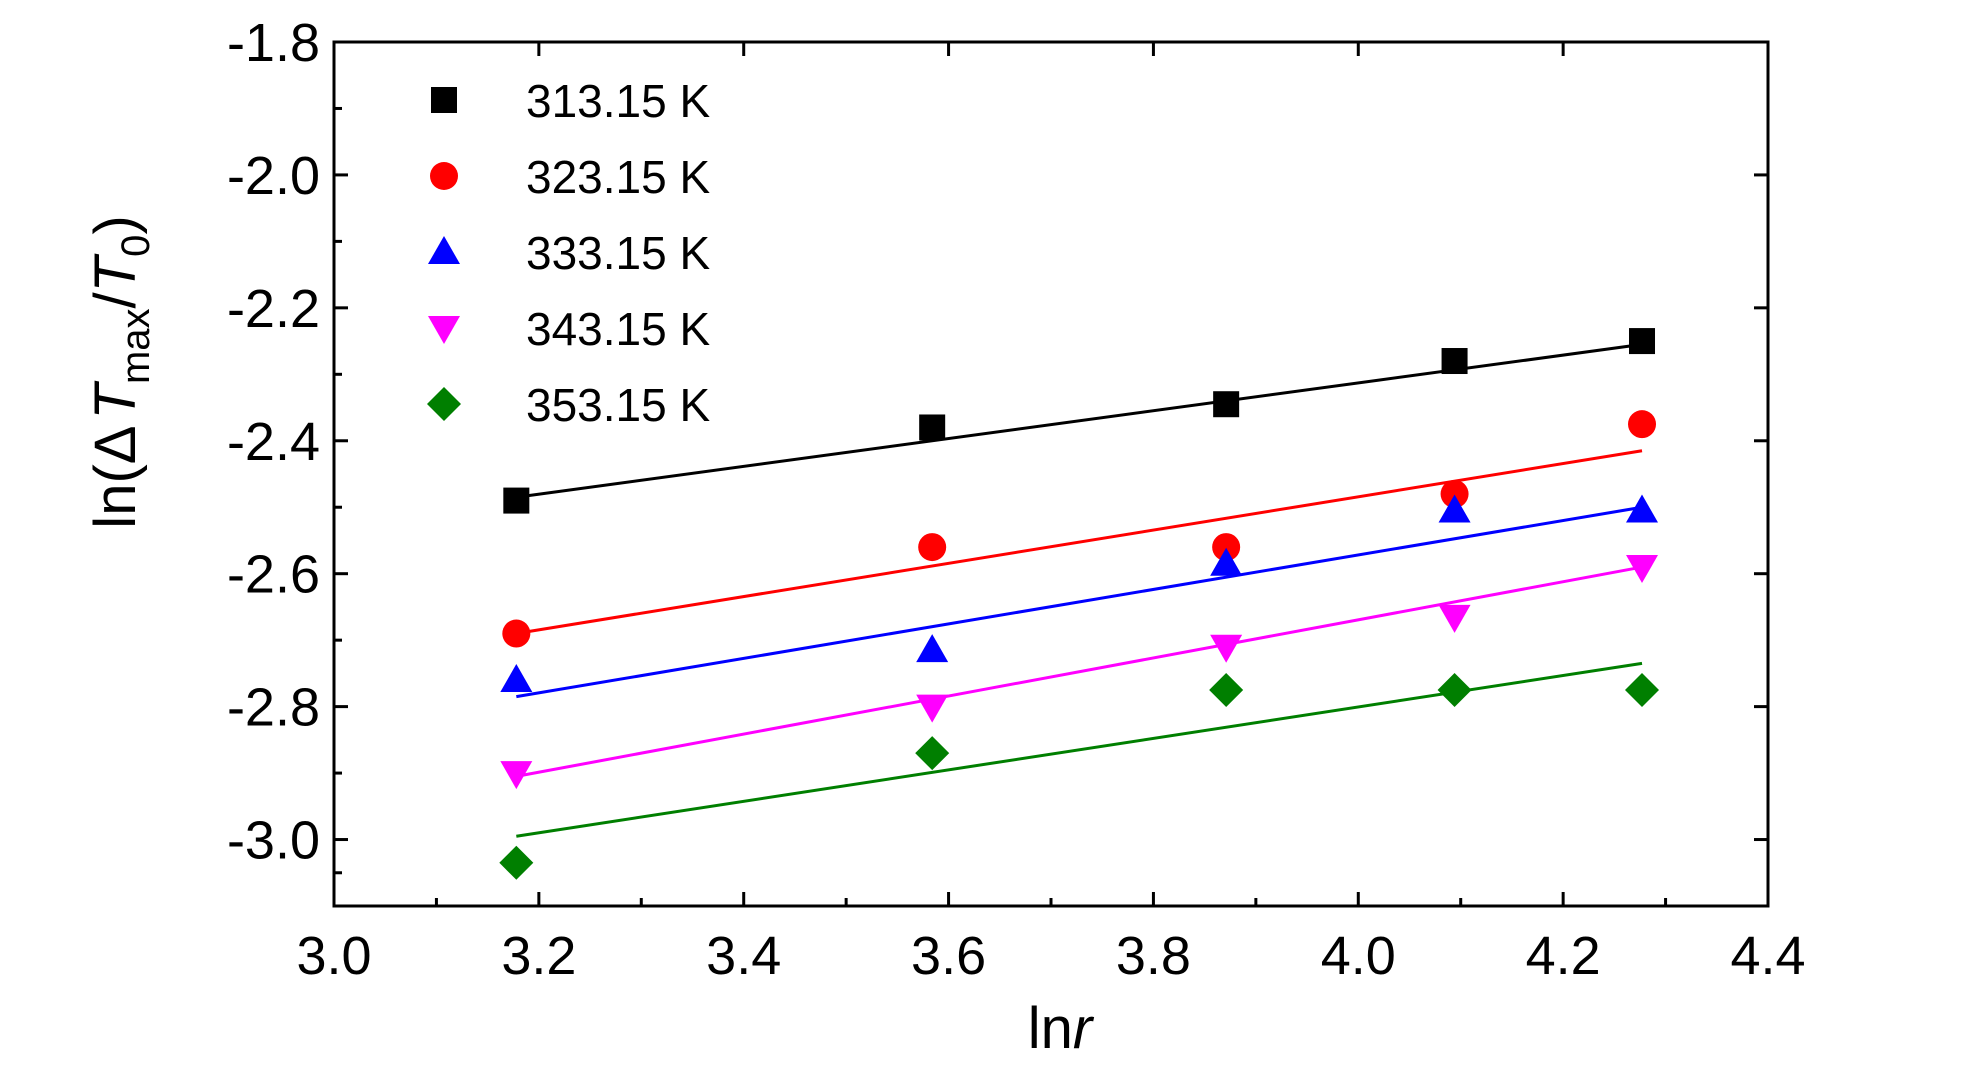  What do you see at coordinates (273, 176) in the screenshot?
I see `y-tick-label: -2.0` at bounding box center [273, 176].